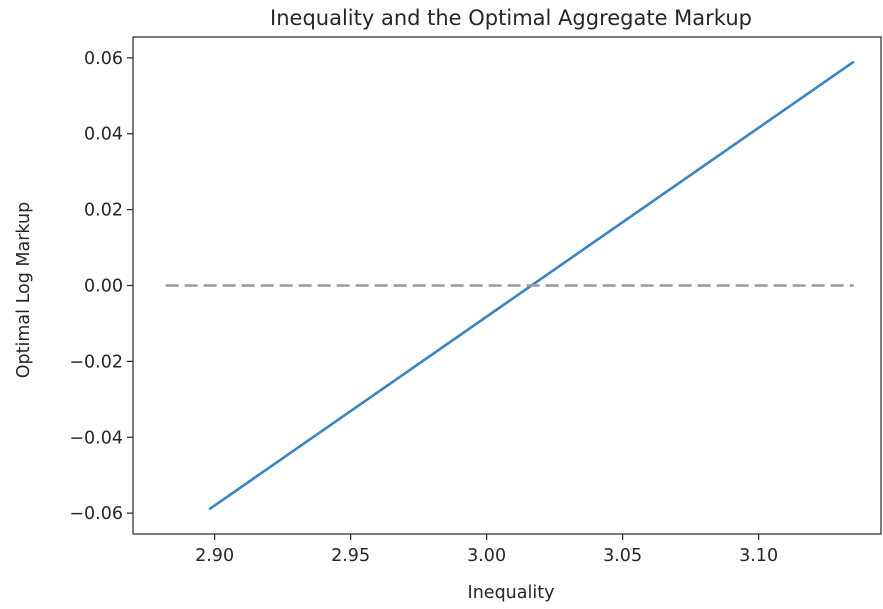 This screenshot has width=883, height=609. What do you see at coordinates (758, 556) in the screenshot?
I see `x-tick-label: 3.10` at bounding box center [758, 556].